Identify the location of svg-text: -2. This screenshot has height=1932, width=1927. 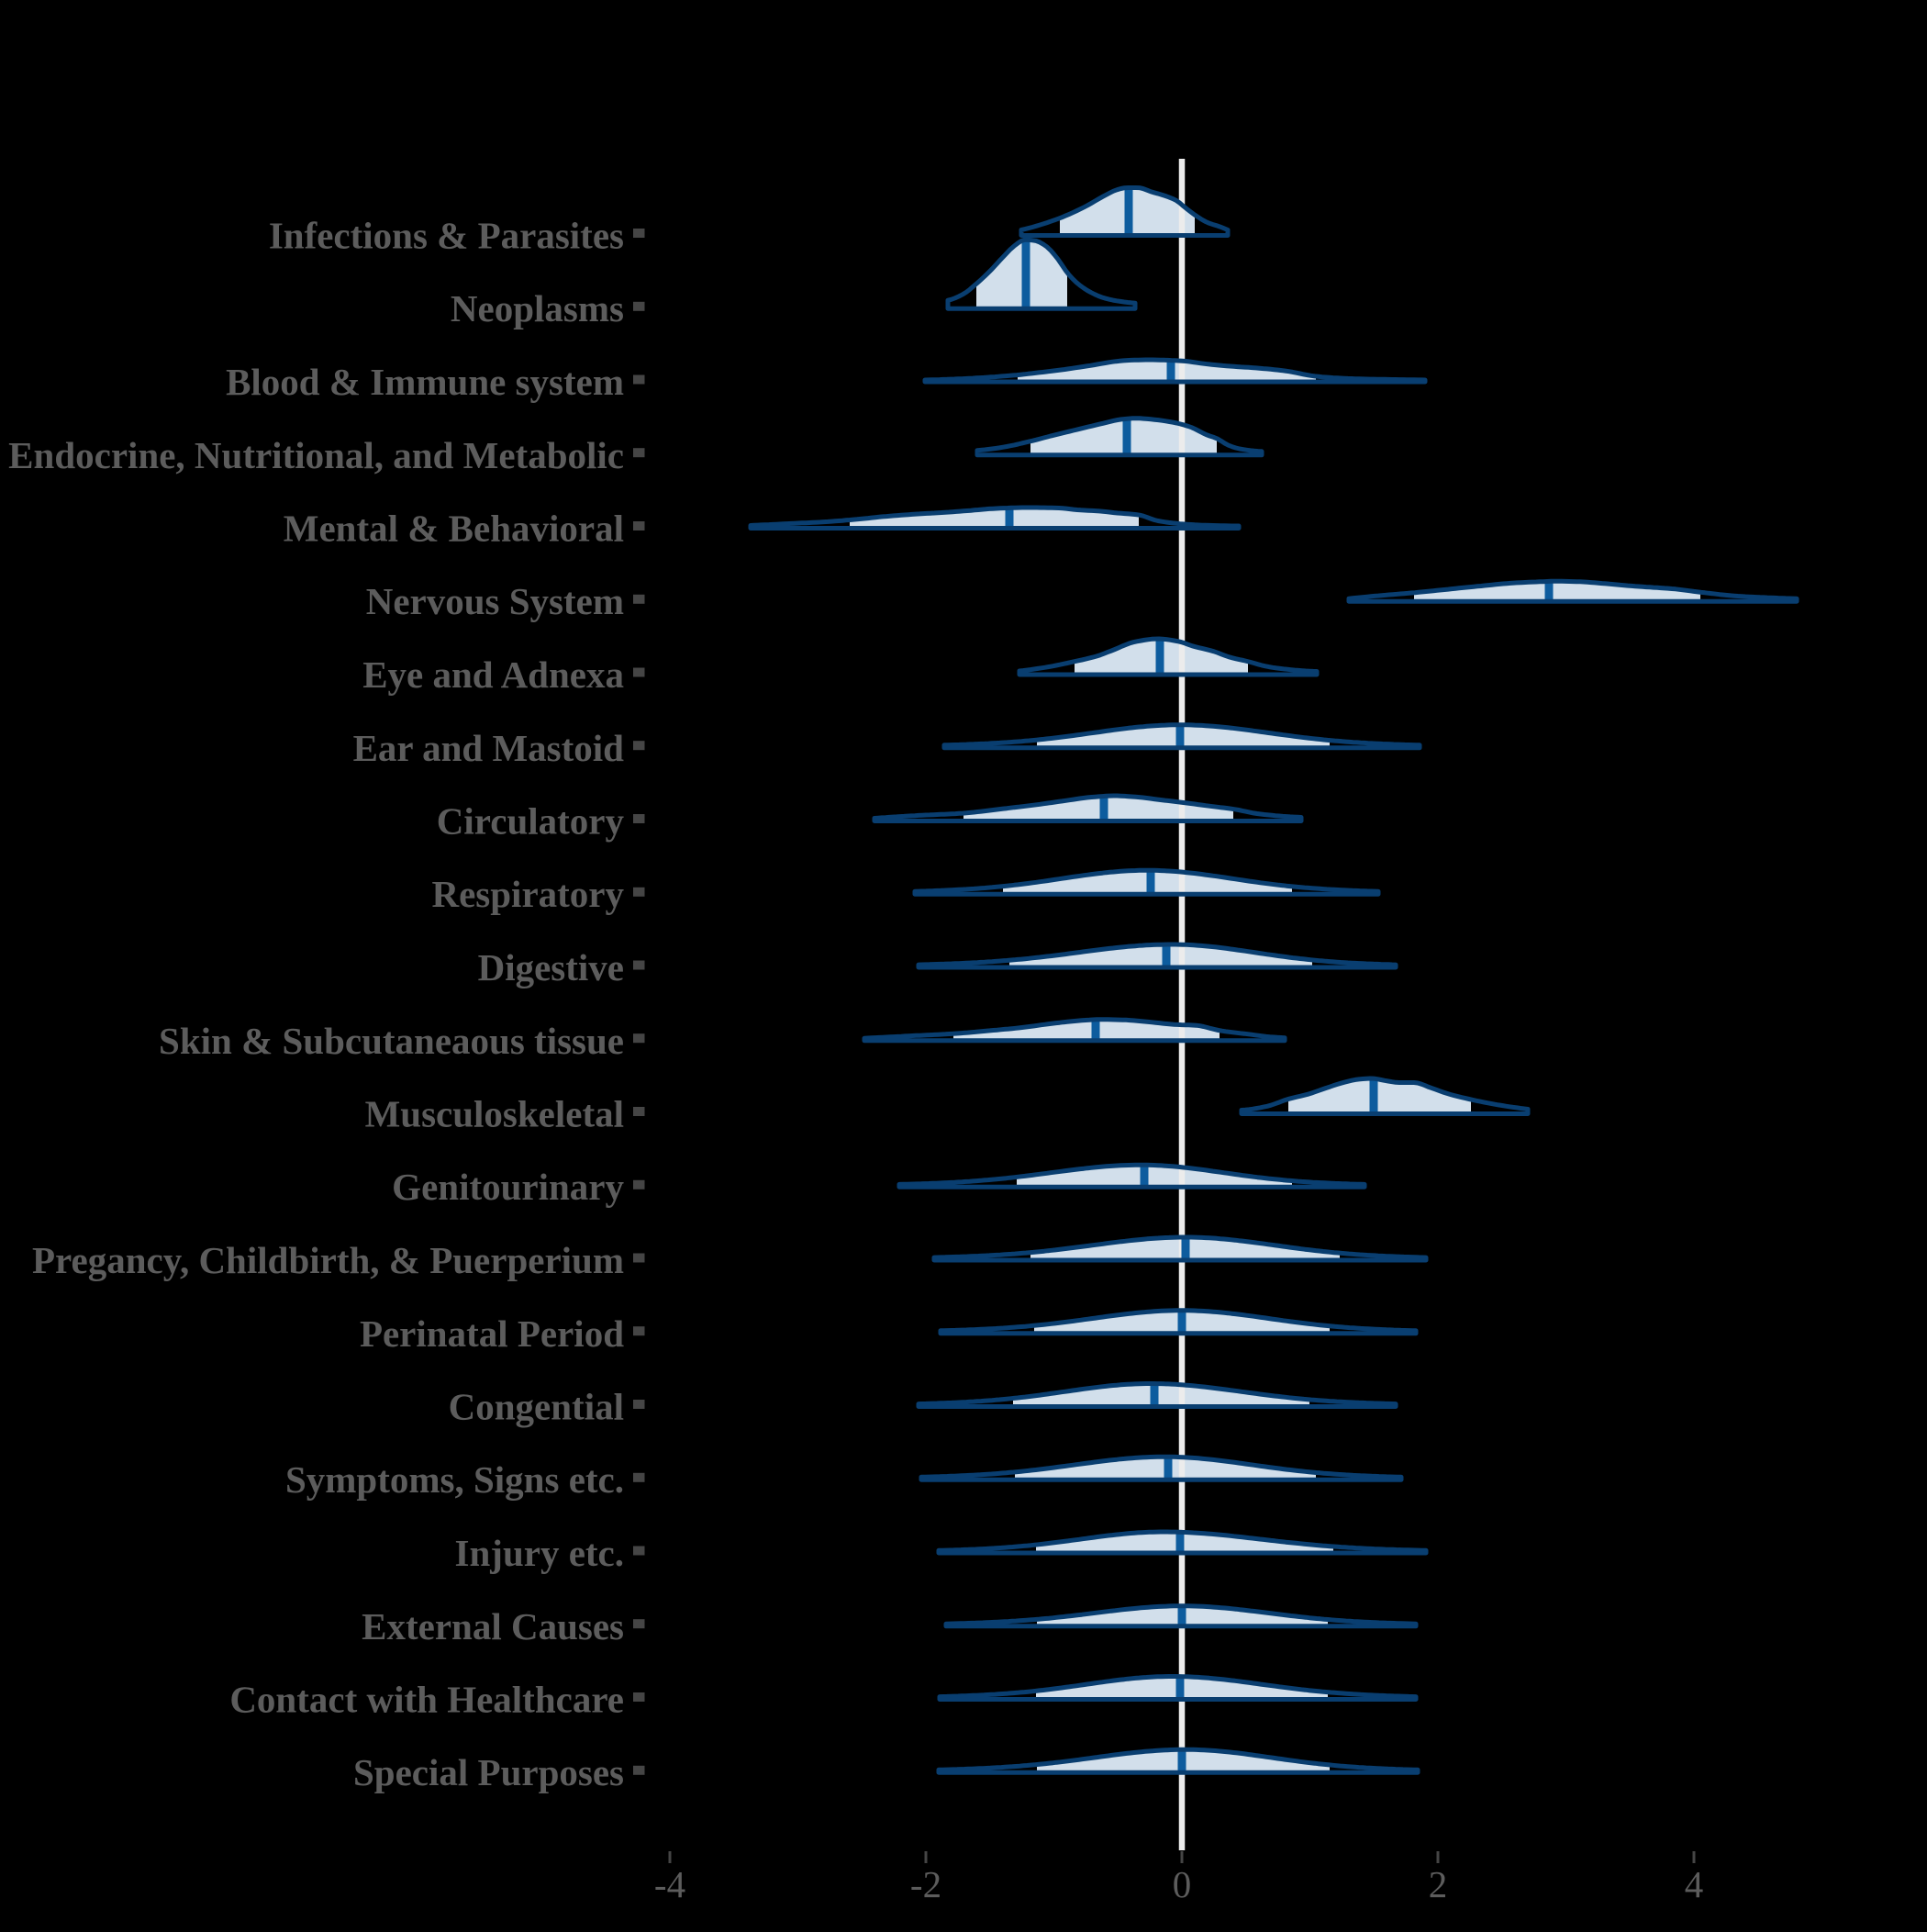
(925, 1884).